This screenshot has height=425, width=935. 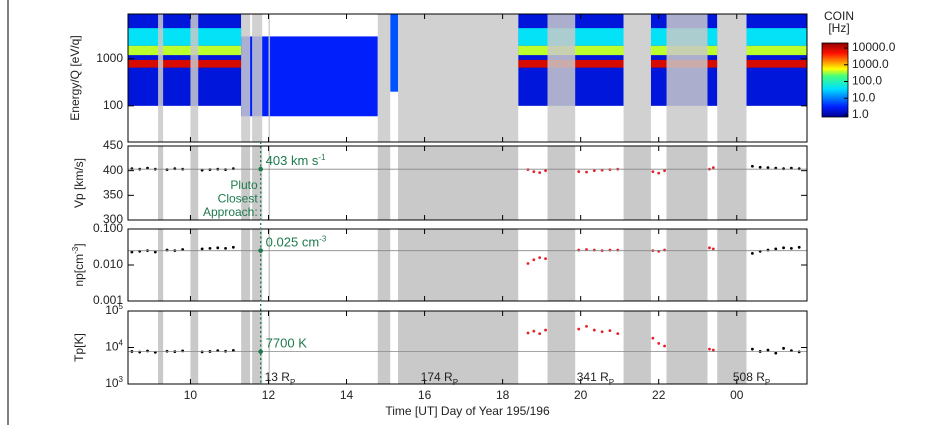 What do you see at coordinates (260, 351) in the screenshot?
I see `reference-point` at bounding box center [260, 351].